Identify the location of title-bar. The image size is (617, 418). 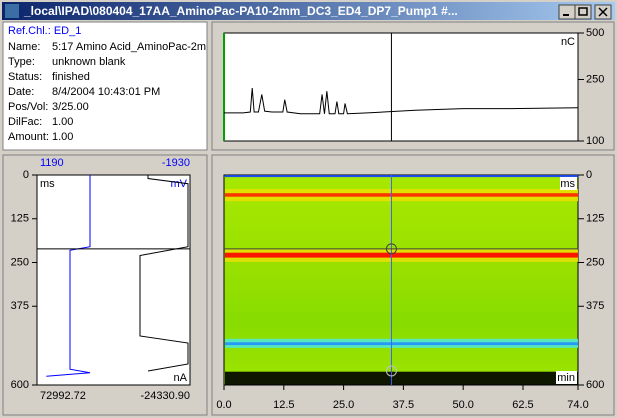
(308, 11).